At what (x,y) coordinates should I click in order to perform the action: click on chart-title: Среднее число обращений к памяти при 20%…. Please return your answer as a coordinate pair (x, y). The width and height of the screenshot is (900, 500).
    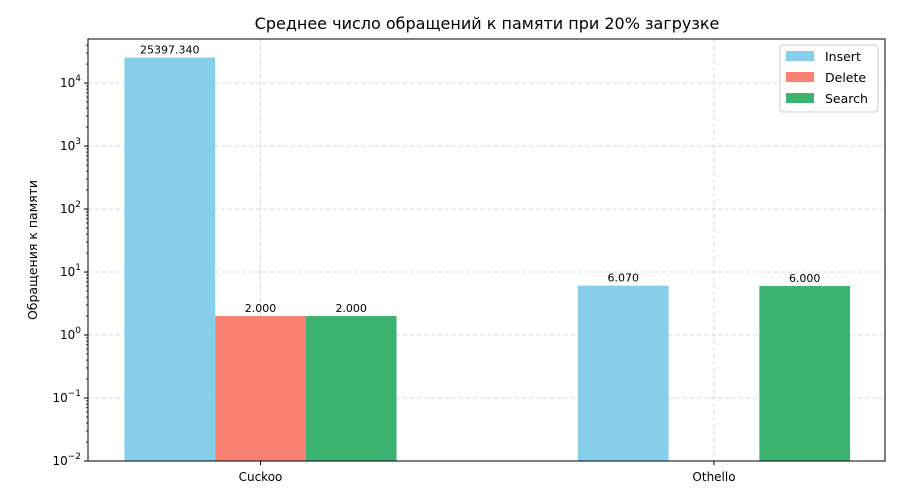
    Looking at the image, I should click on (487, 23).